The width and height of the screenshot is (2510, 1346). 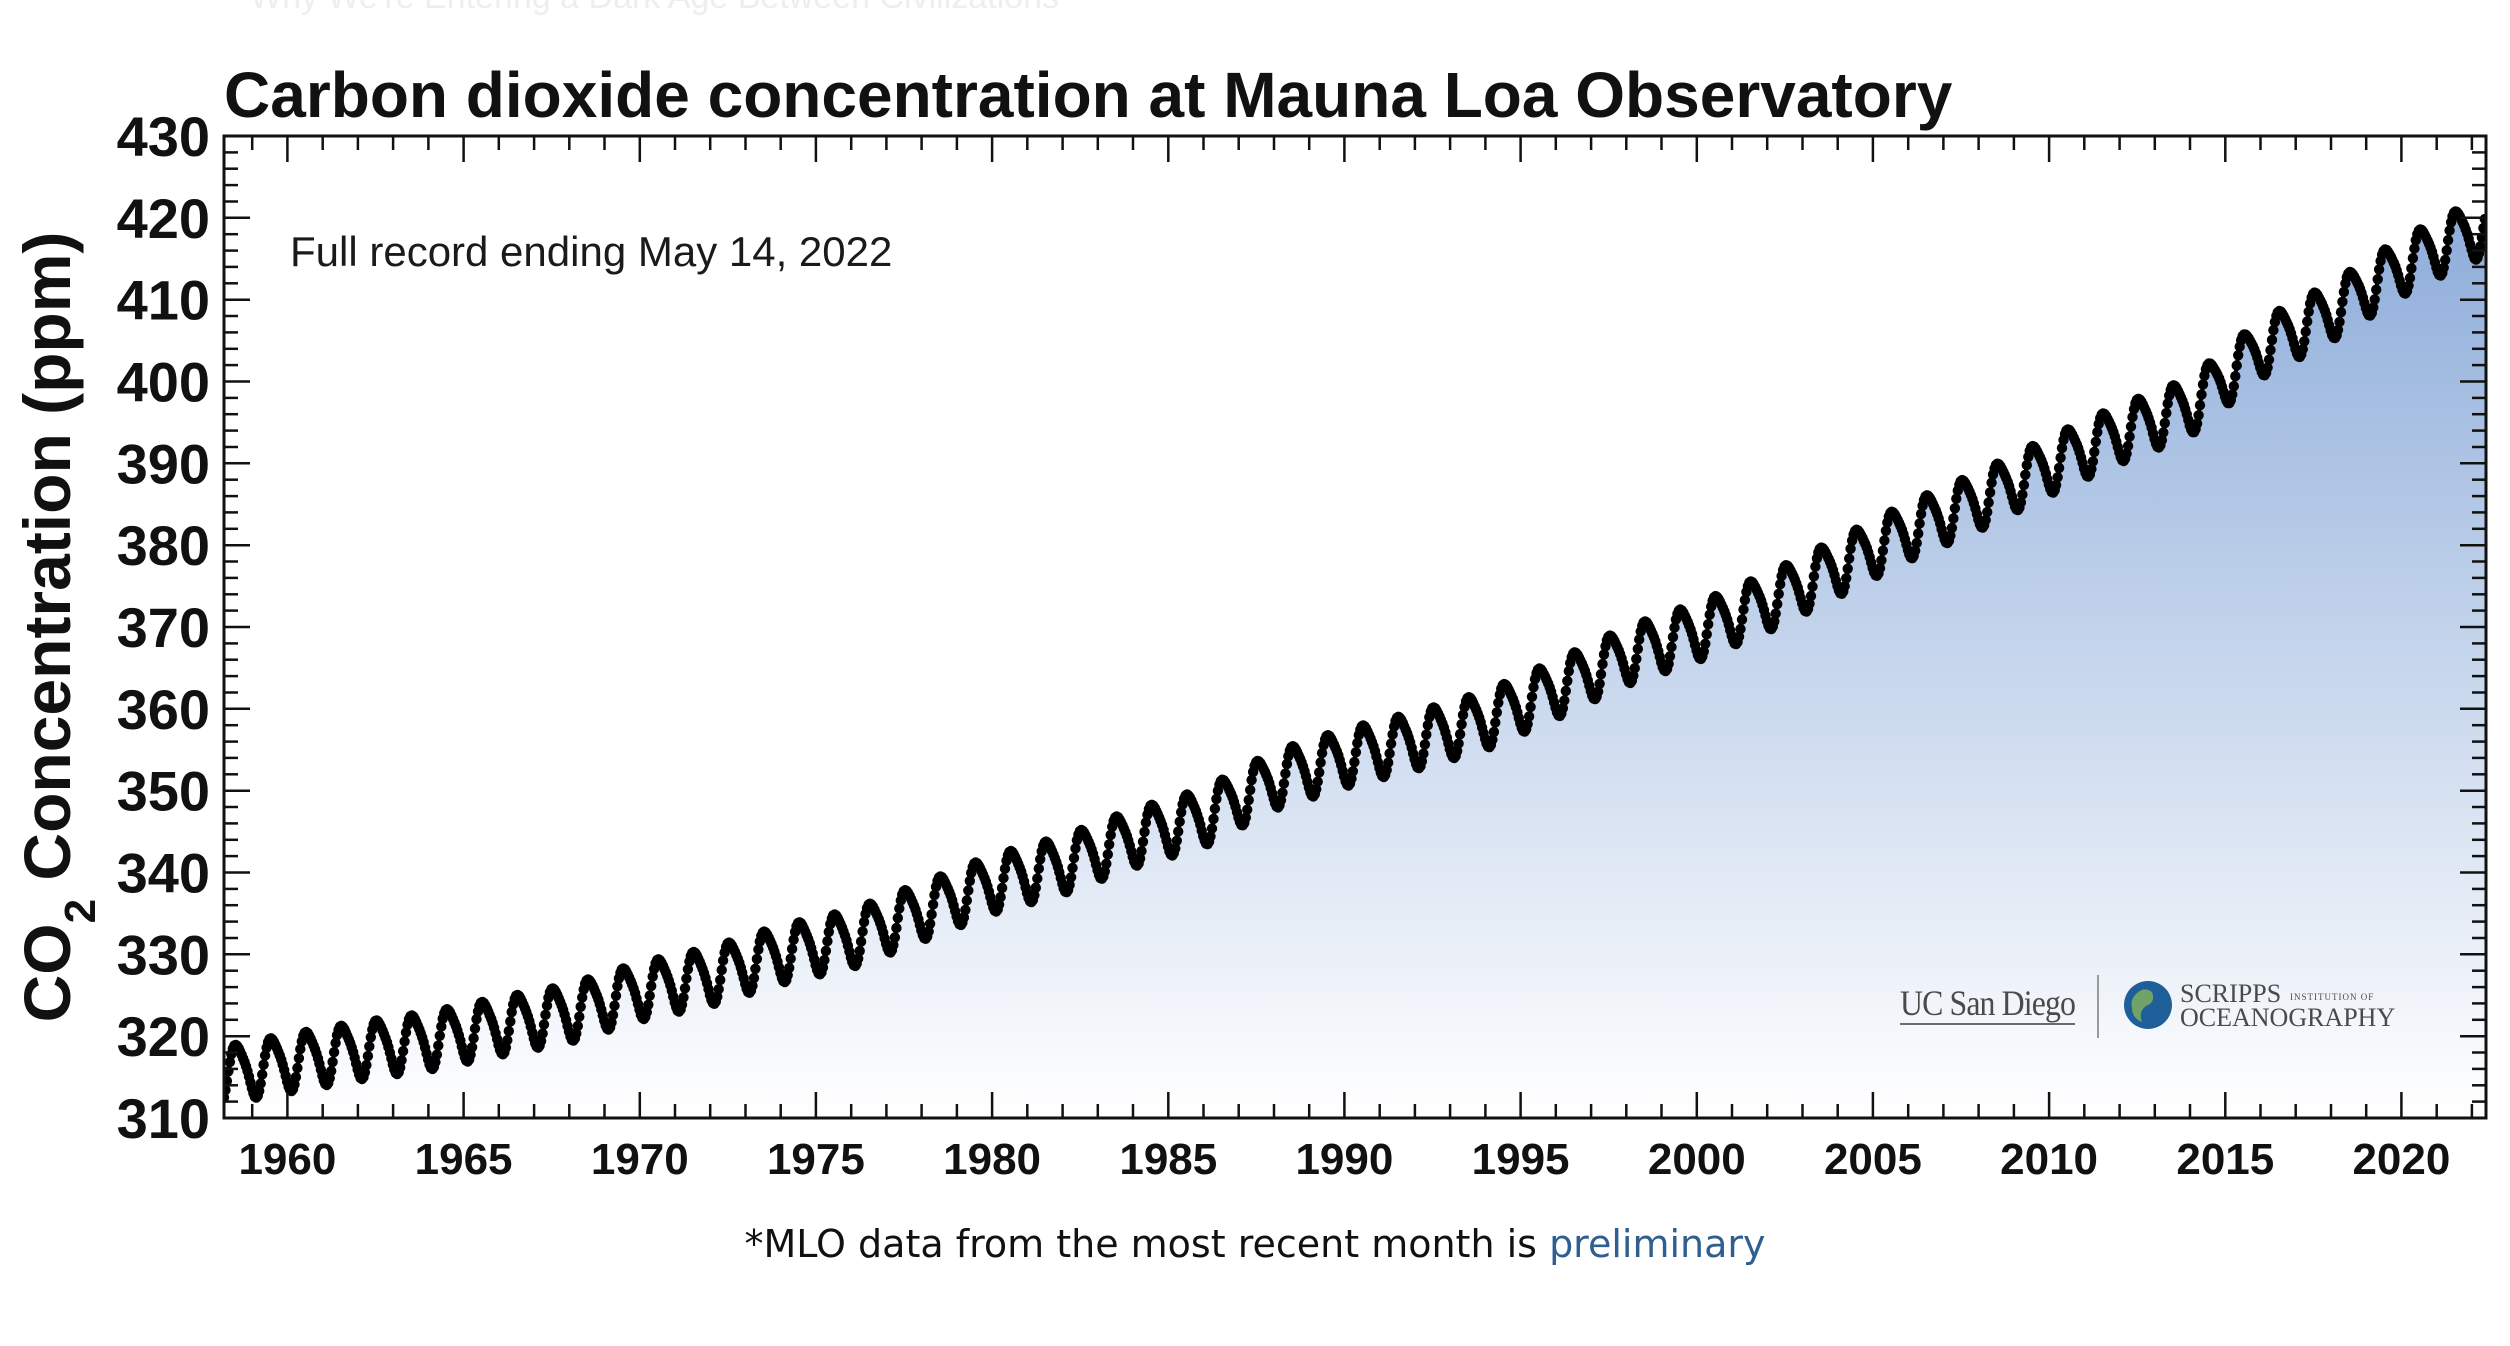 What do you see at coordinates (2049, 1159) in the screenshot?
I see `x-tick-label: 2010` at bounding box center [2049, 1159].